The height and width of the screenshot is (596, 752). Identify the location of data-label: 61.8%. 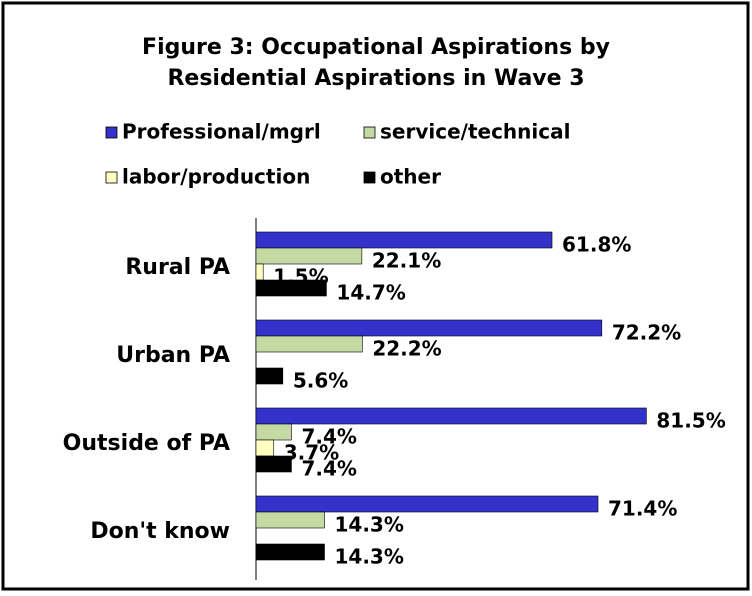
(596, 245).